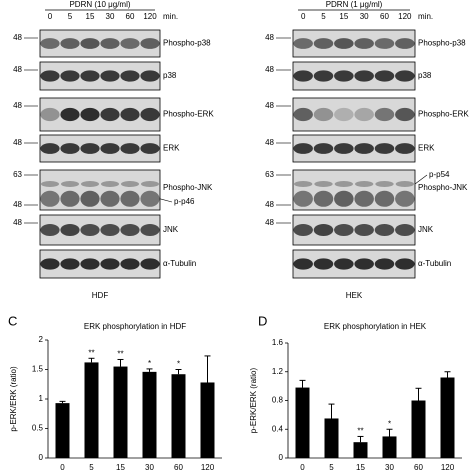  What do you see at coordinates (354, 295) in the screenshot?
I see `cell-label: HEK` at bounding box center [354, 295].